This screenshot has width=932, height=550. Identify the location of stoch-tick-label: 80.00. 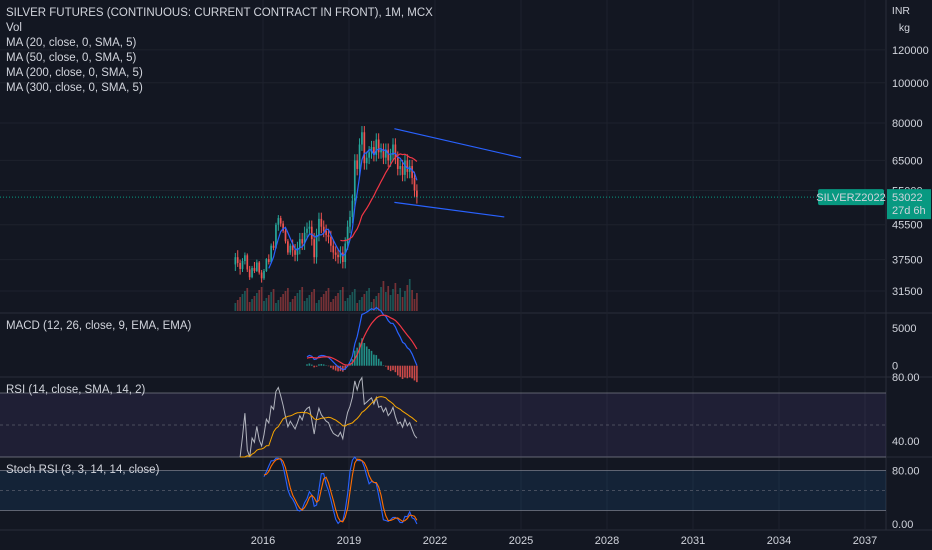
(906, 471).